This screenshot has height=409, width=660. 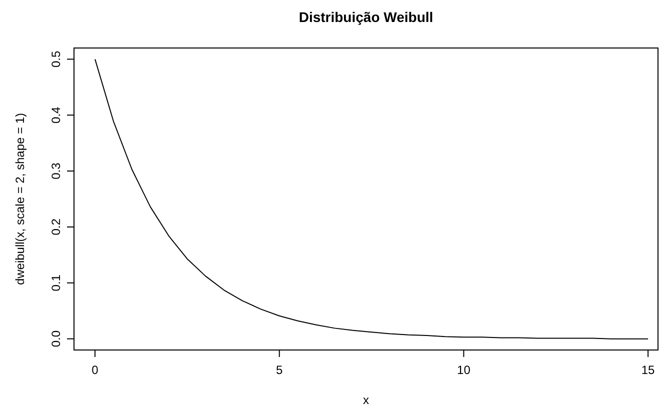 I want to click on x-tick-label: 5, so click(x=280, y=370).